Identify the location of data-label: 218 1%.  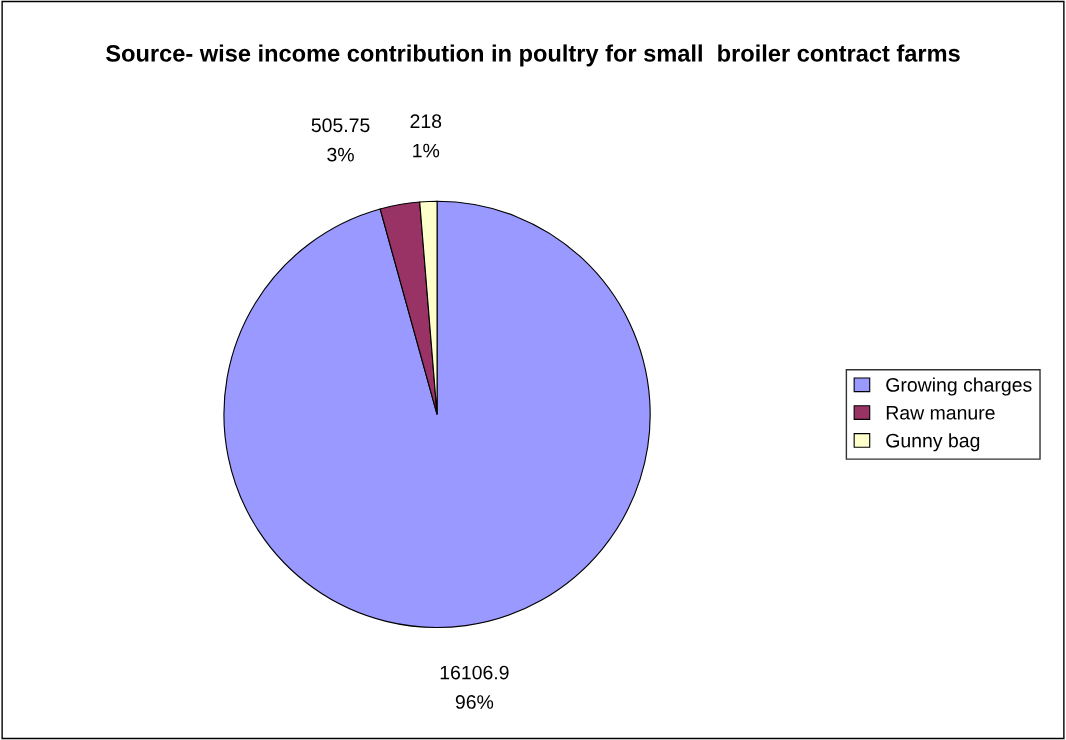
(426, 136).